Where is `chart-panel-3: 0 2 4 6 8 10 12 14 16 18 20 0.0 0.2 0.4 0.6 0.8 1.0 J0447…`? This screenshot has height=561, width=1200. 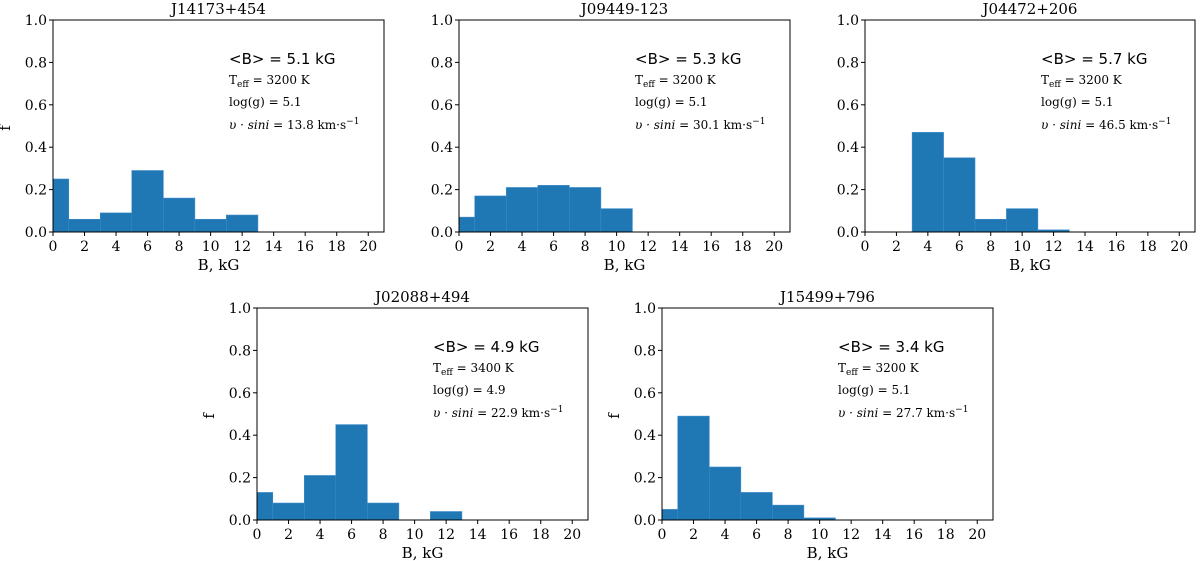 chart-panel-3: 0 2 4 6 8 10 12 14 16 18 20 0.0 0.2 0.4 0.6 0.8 1.0 J0447… is located at coordinates (1016, 137).